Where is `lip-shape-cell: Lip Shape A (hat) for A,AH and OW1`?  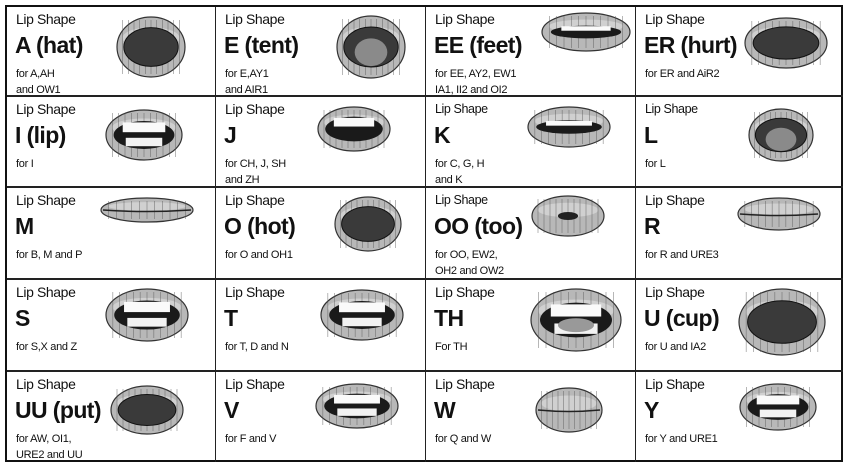
lip-shape-cell: Lip Shape A (hat) for A,AH and OW1 is located at coordinates (111, 52).